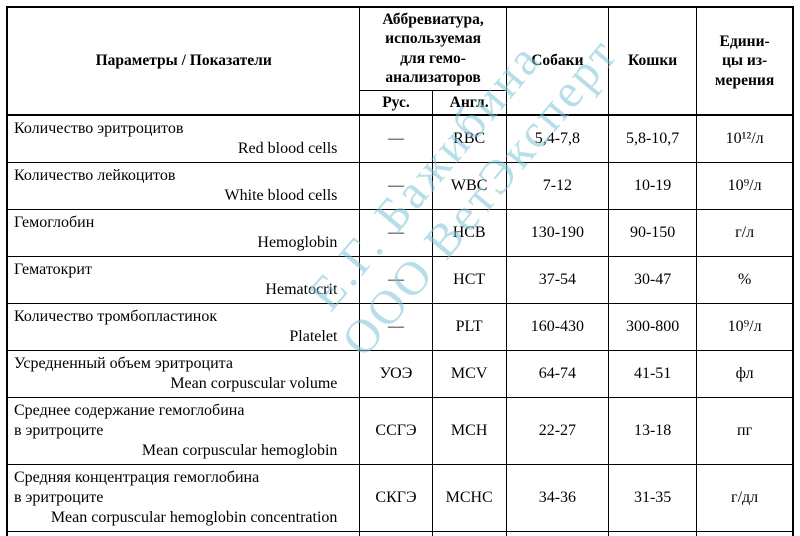 The image size is (800, 536). Describe the element at coordinates (469, 102) in the screenshot. I see `header-abbr-eng: Англ.` at that location.